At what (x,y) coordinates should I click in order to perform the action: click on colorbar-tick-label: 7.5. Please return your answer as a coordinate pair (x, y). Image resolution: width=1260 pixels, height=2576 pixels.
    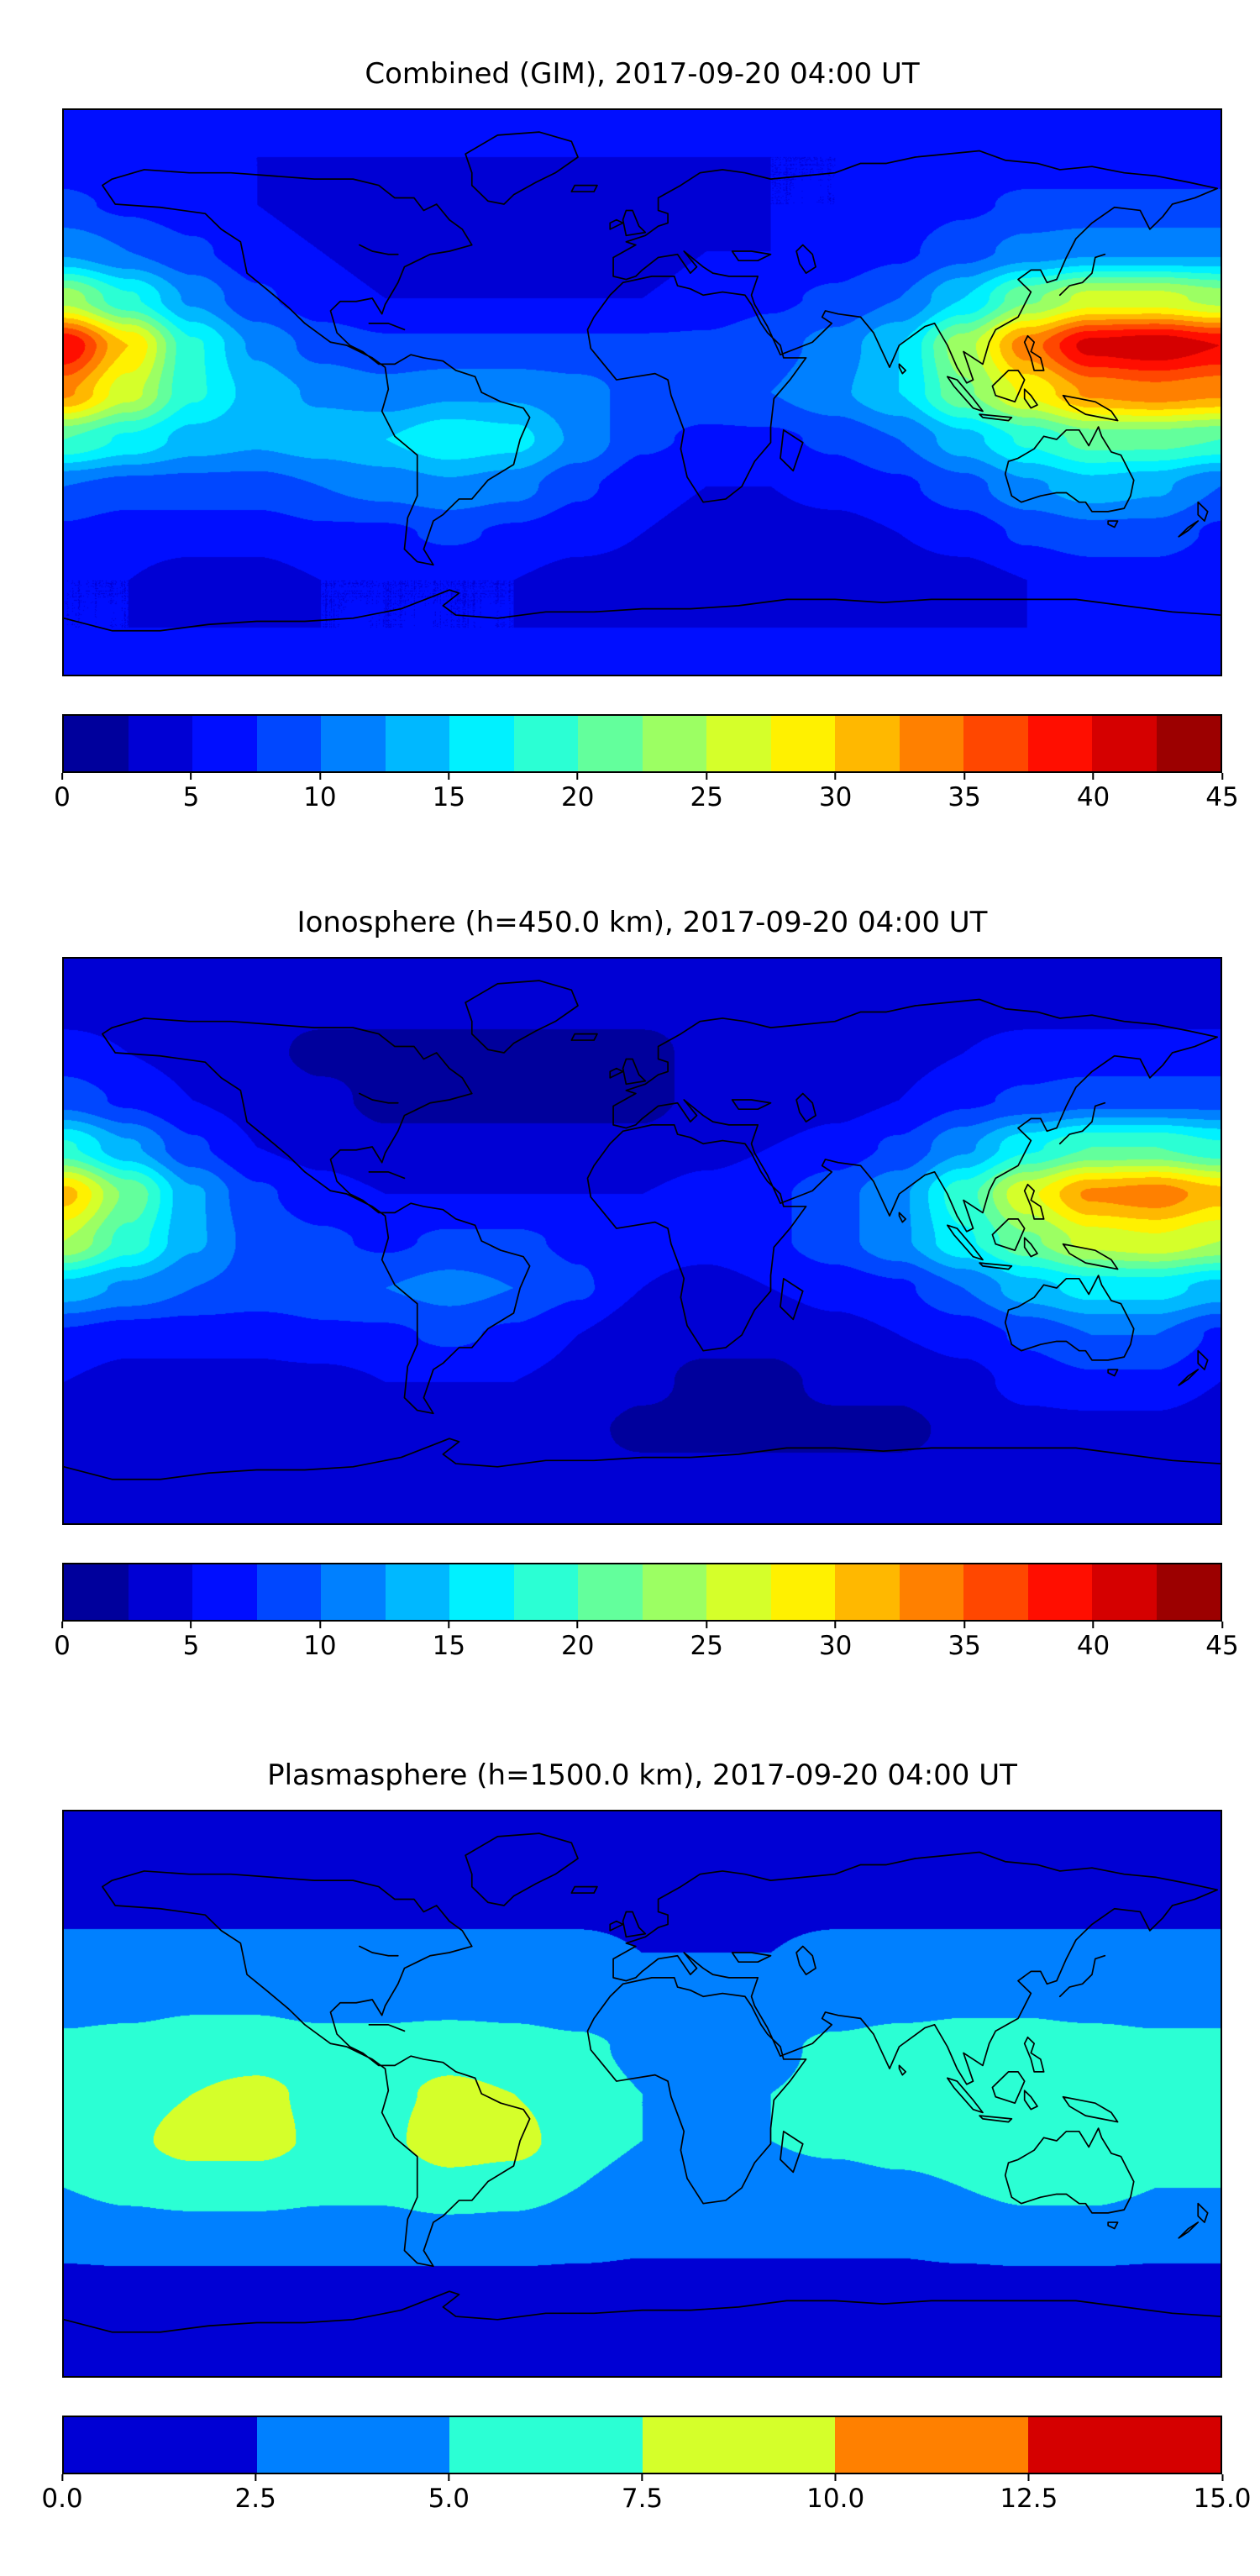
    Looking at the image, I should click on (642, 2499).